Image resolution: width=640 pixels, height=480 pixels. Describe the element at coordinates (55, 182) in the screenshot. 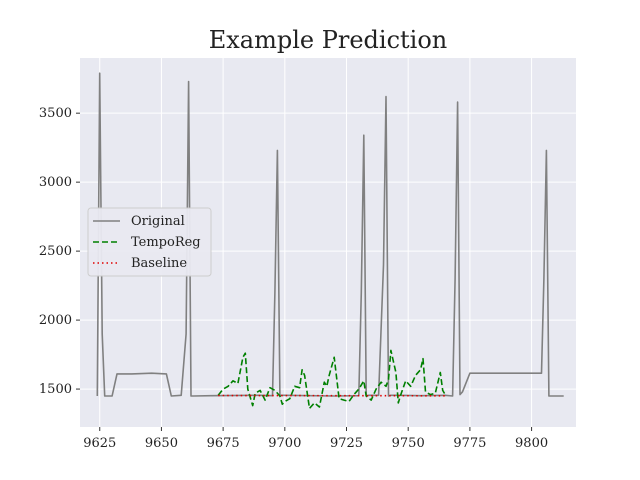

I see `y-tick-label: 3000` at that location.